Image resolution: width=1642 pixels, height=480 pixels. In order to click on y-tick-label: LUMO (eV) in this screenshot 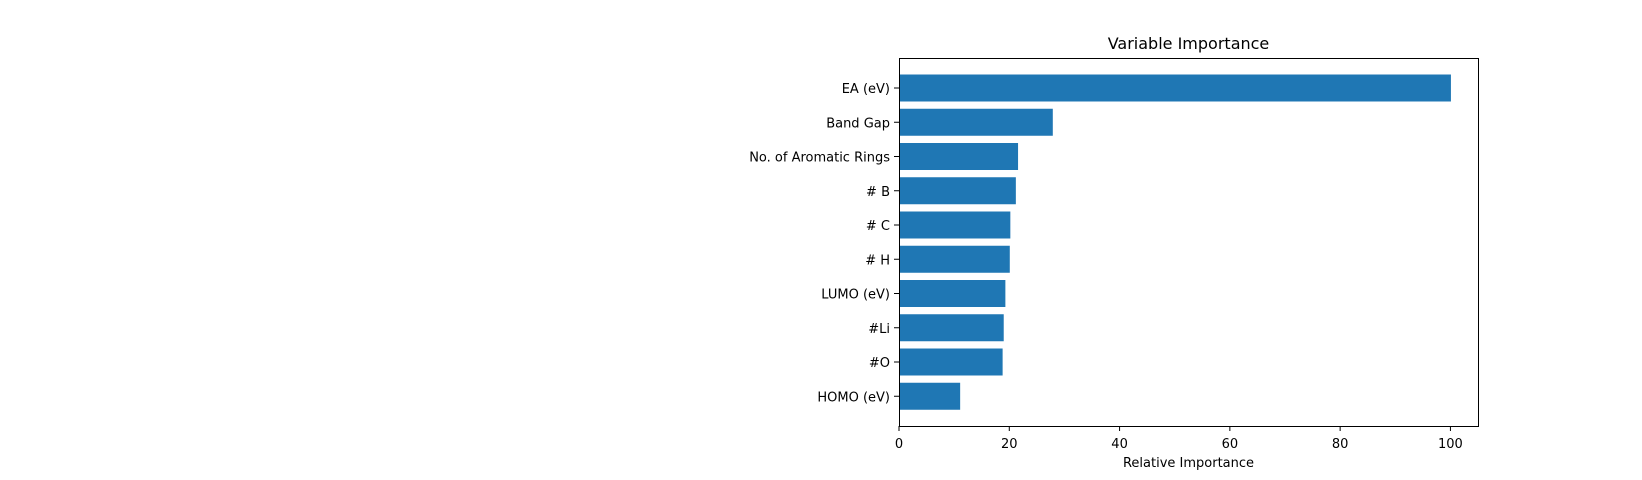, I will do `click(855, 295)`.